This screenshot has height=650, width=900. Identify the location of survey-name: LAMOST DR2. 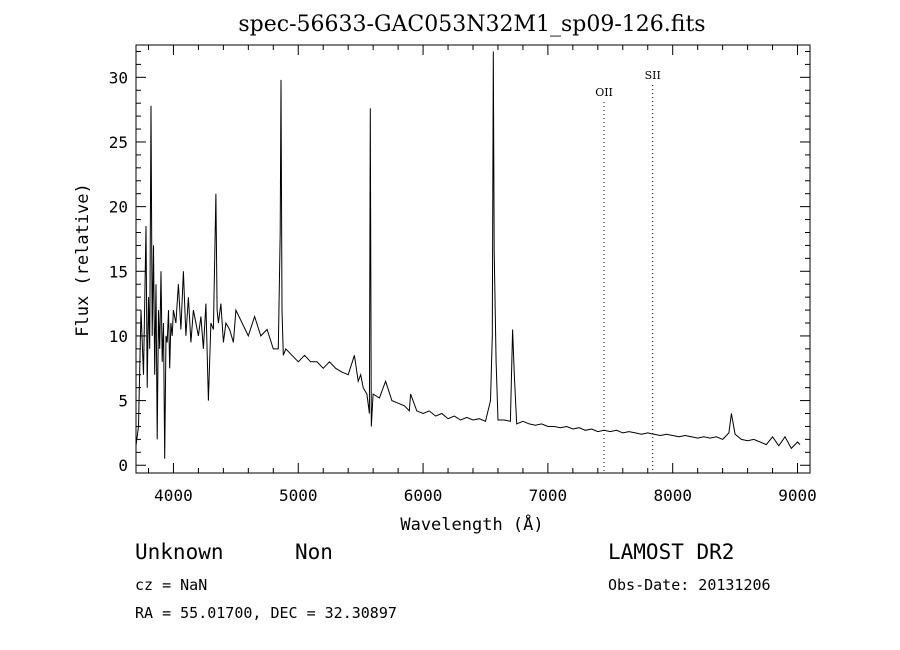
(671, 552).